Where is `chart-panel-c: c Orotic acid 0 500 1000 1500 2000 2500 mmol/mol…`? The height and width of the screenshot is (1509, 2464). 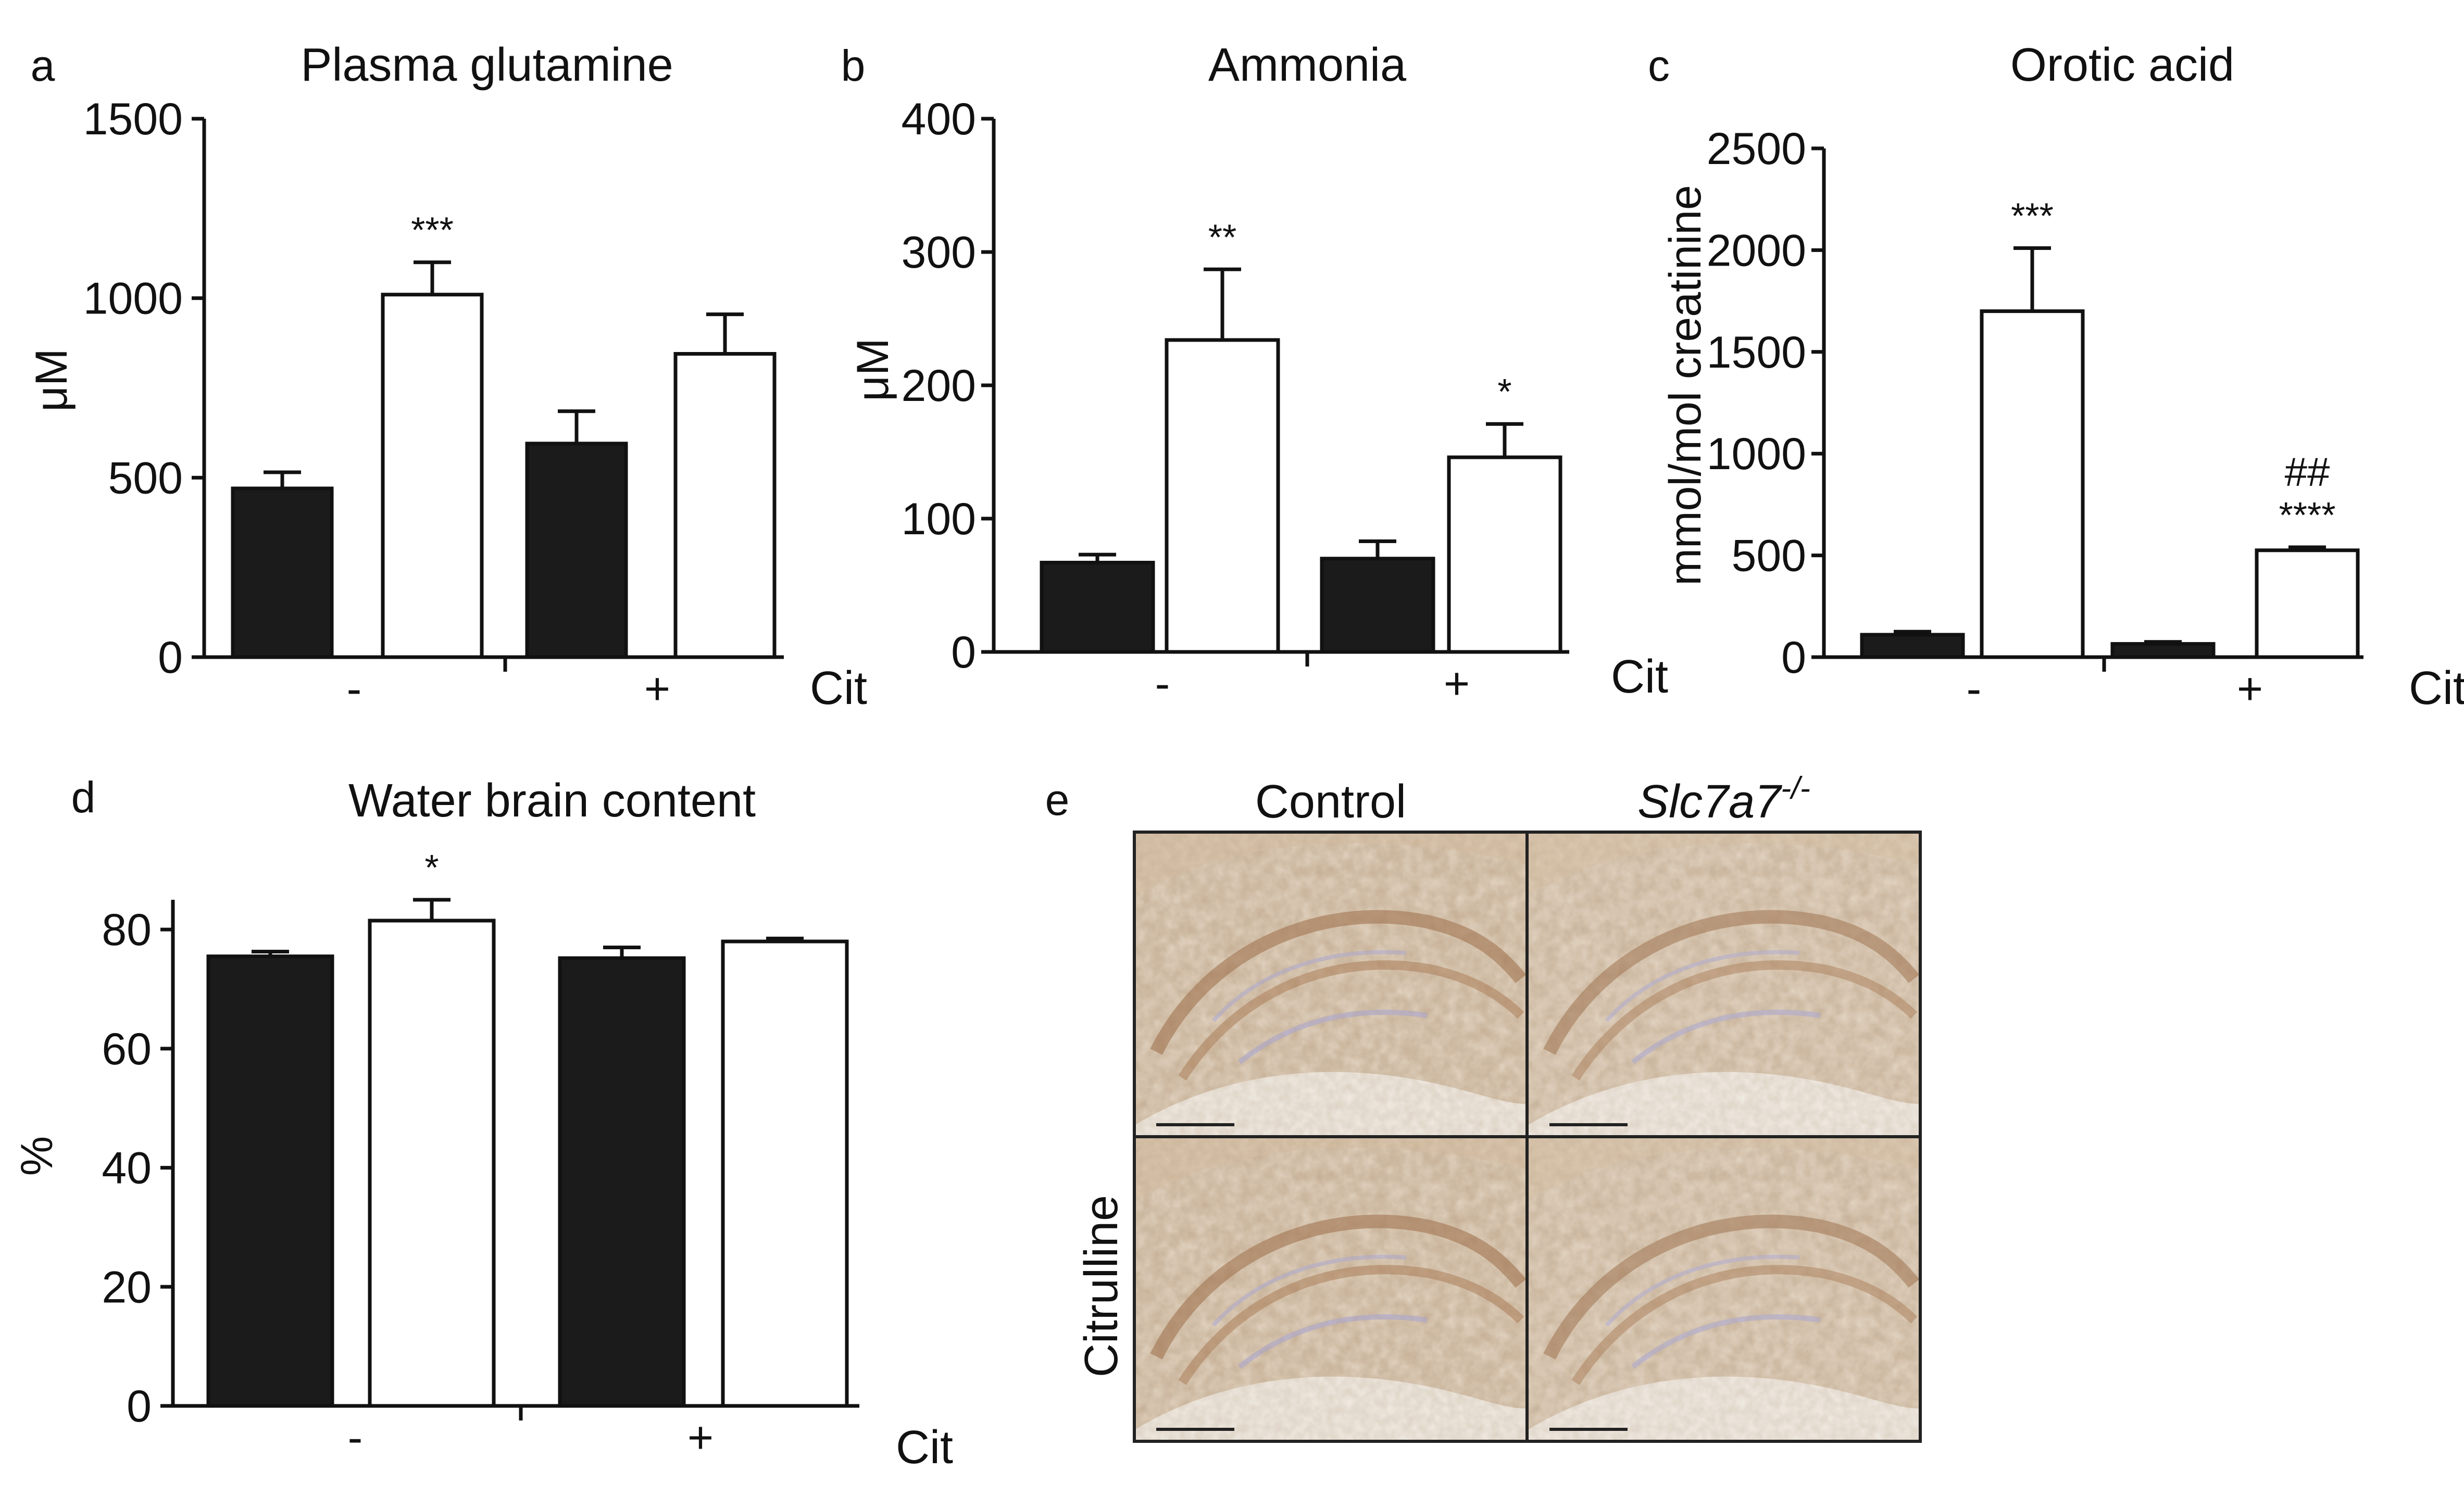
chart-panel-c: c Orotic acid 0 500 1000 1500 2000 2500 mmol/mol… is located at coordinates (2056, 376).